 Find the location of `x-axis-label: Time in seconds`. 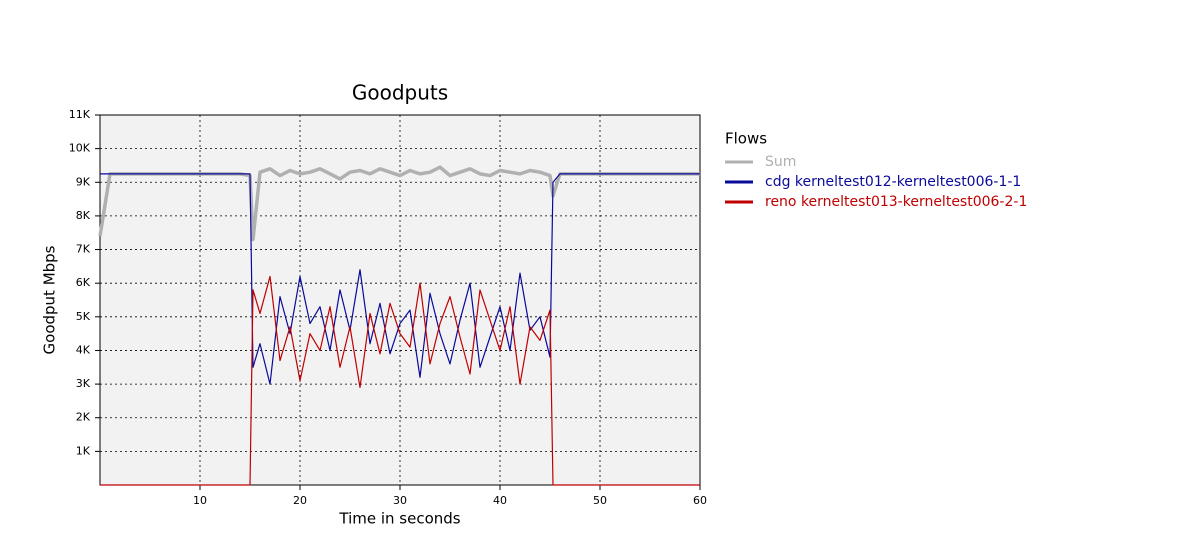

x-axis-label: Time in seconds is located at coordinates (399, 519).